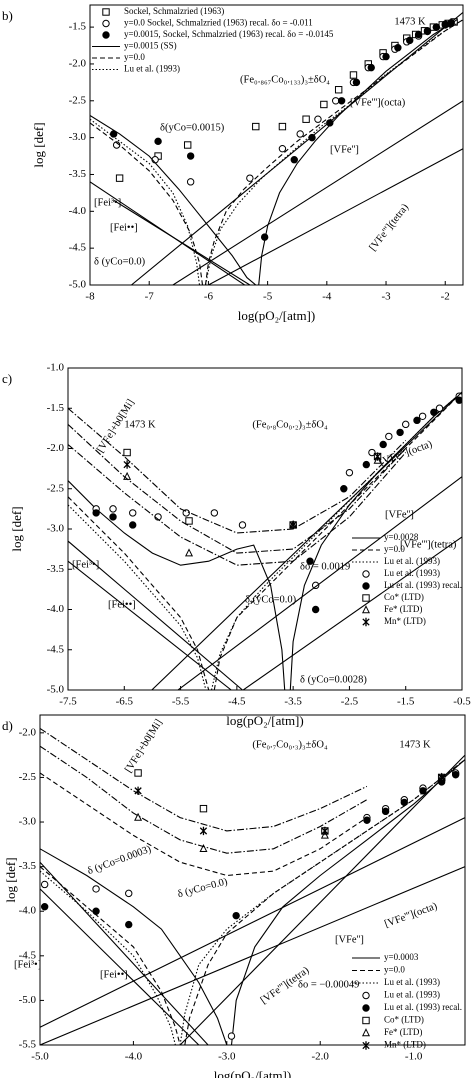 The width and height of the screenshot is (474, 1078). What do you see at coordinates (125, 702) in the screenshot?
I see `x-tick-label: -6.5` at bounding box center [125, 702].